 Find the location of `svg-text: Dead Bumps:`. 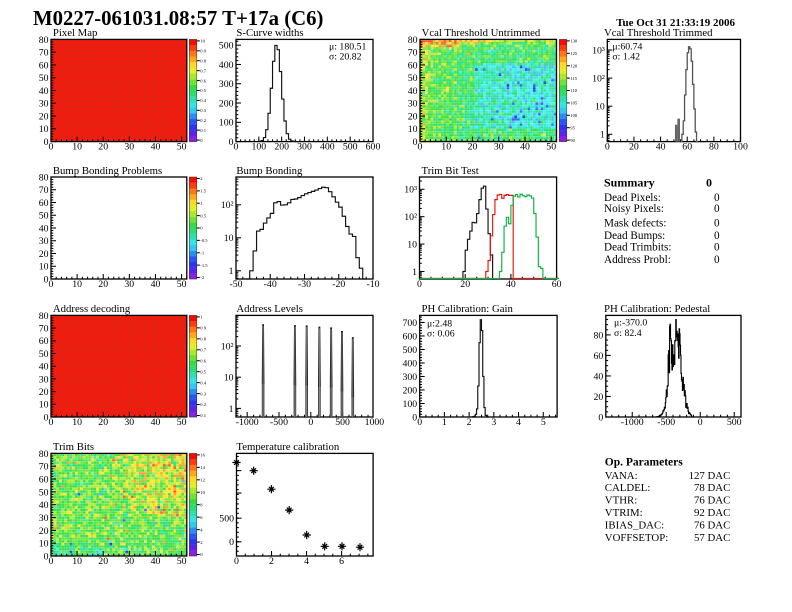

svg-text: Dead Bumps: is located at coordinates (634, 236).